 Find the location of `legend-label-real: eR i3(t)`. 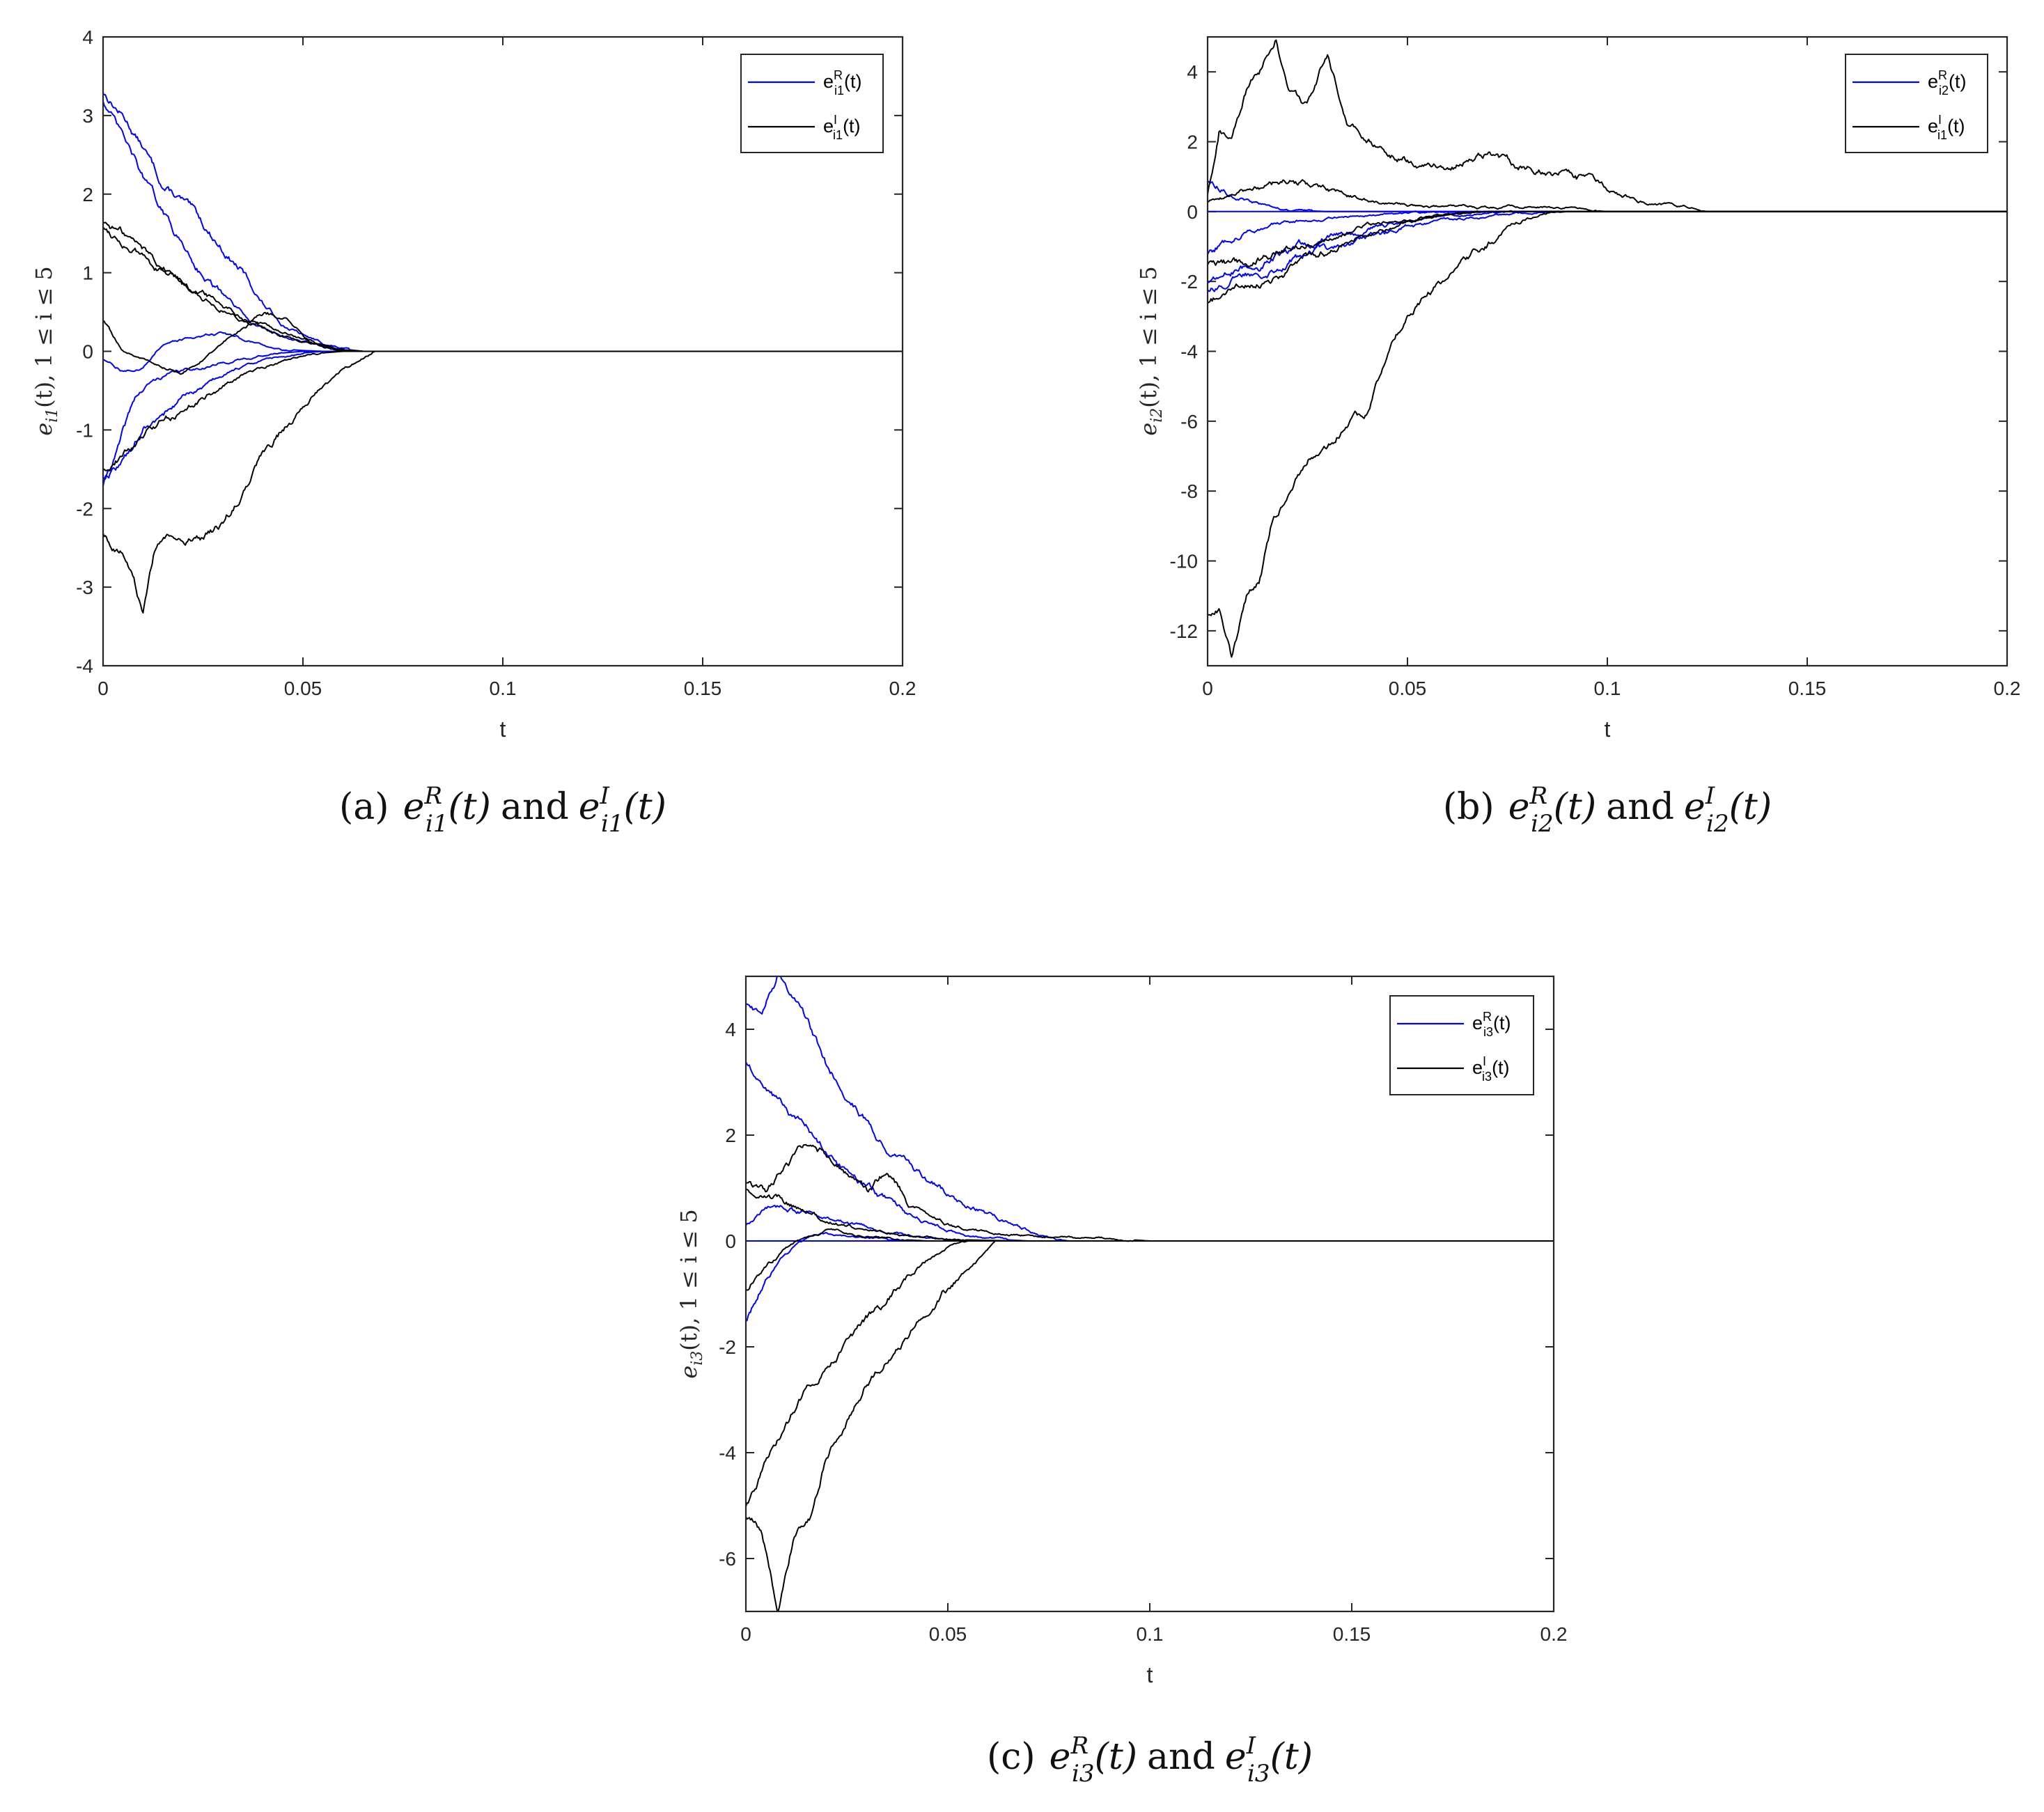

legend-label-real: eR i3(t) is located at coordinates (1491, 1024).